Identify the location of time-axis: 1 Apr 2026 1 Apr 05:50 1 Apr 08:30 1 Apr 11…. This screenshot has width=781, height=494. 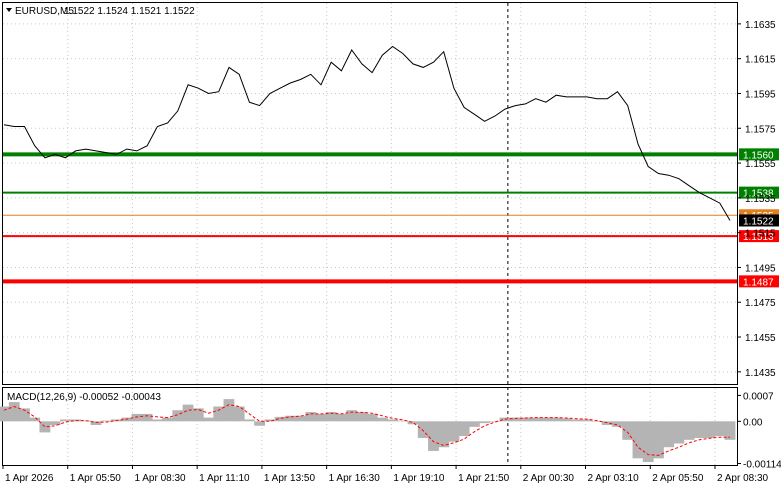
(385, 474).